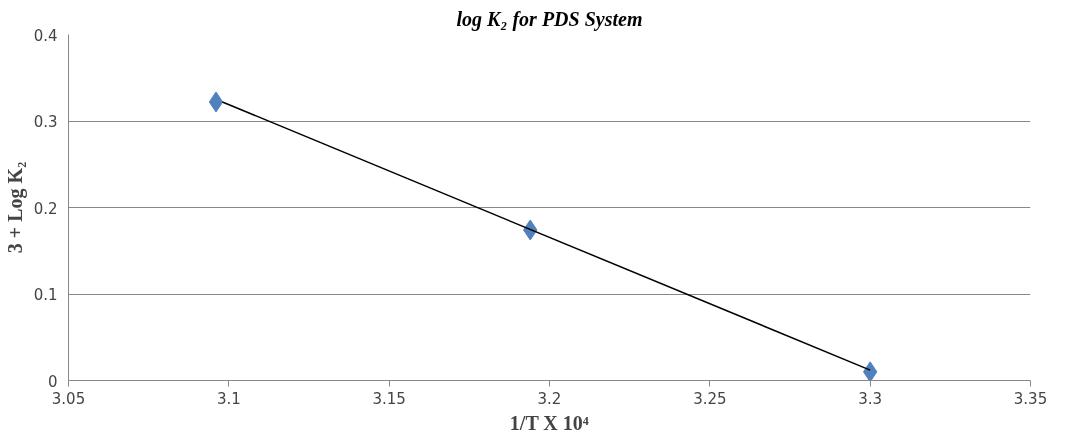 This screenshot has width=1077, height=443. Describe the element at coordinates (389, 398) in the screenshot. I see `x-tick-label: 3.15` at that location.